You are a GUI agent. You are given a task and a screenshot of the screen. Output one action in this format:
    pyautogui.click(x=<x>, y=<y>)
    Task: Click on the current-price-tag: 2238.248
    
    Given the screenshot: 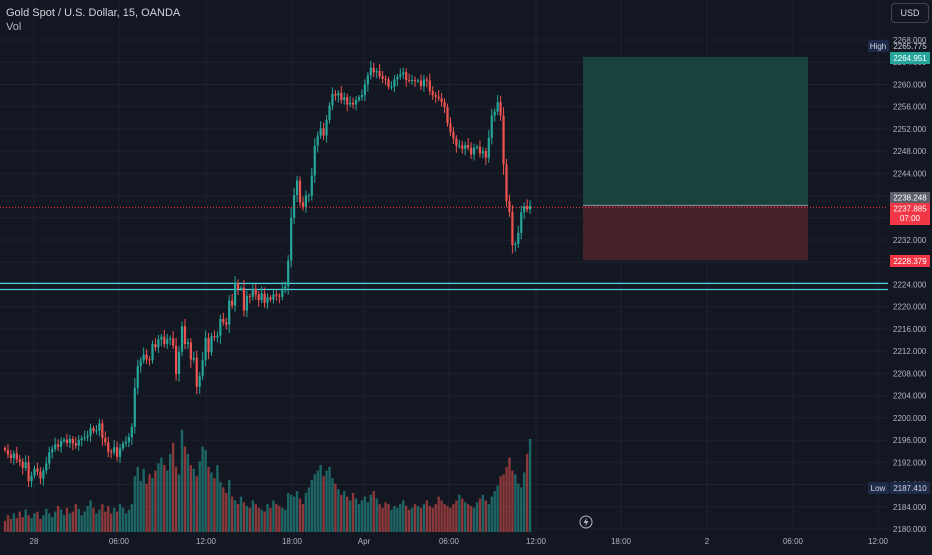 What is the action you would take?
    pyautogui.click(x=910, y=197)
    